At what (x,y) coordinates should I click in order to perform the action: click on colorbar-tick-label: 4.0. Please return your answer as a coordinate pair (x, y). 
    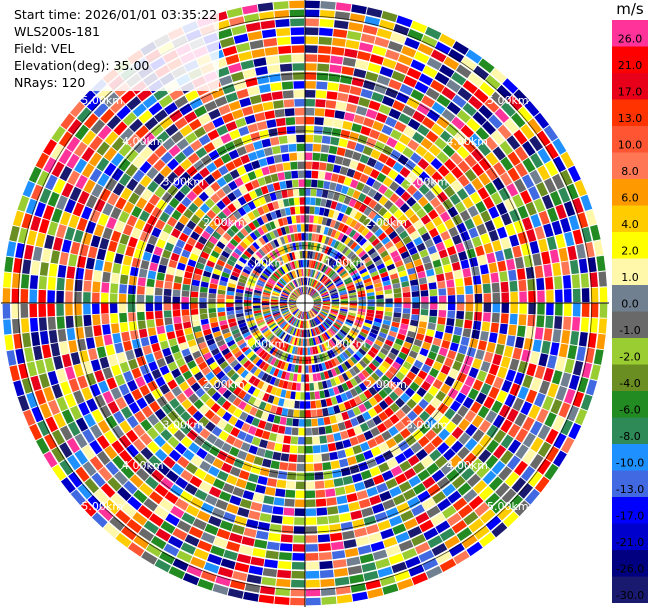
    Looking at the image, I should click on (630, 224).